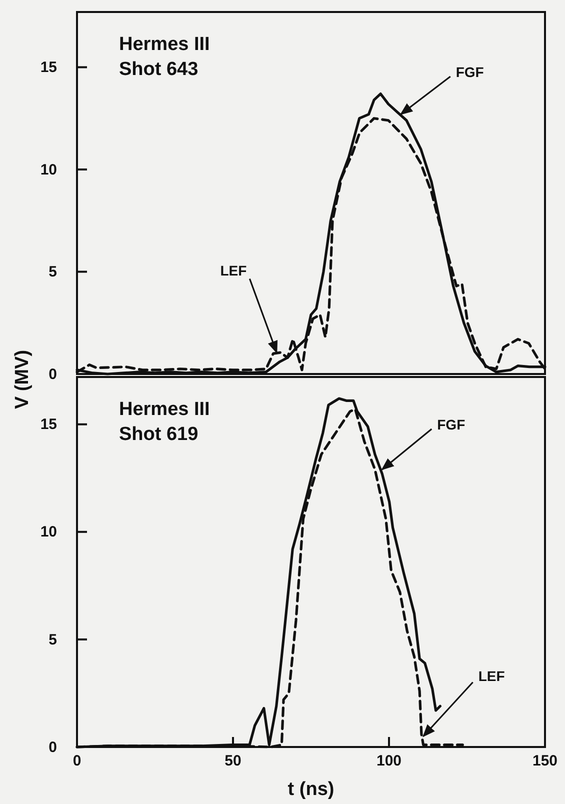 Image resolution: width=565 pixels, height=804 pixels. What do you see at coordinates (233, 761) in the screenshot?
I see `x-tick-label: 50` at bounding box center [233, 761].